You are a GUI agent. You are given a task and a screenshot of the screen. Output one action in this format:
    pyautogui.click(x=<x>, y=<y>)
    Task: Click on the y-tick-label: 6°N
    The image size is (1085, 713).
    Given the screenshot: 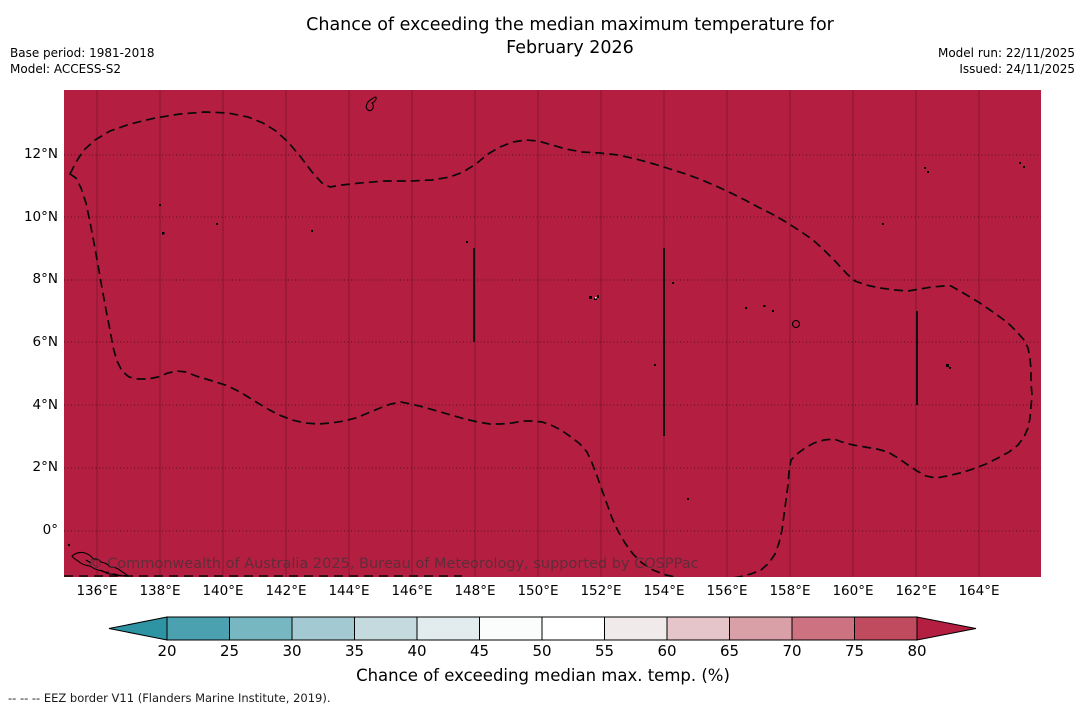 What is the action you would take?
    pyautogui.click(x=45, y=342)
    